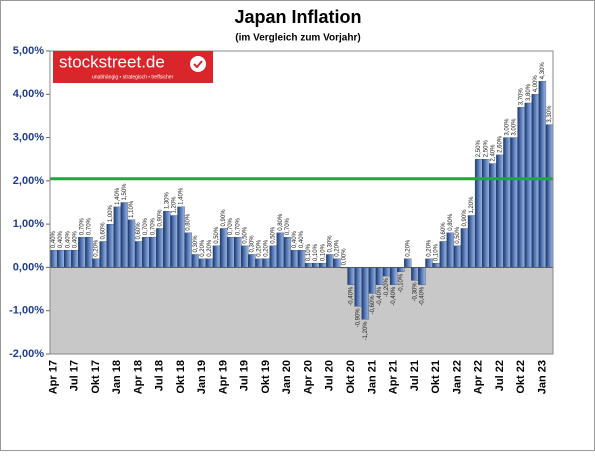 This screenshot has width=595, height=456. Describe the element at coordinates (415, 292) in the screenshot. I see `value-label: -0,30%` at that location.